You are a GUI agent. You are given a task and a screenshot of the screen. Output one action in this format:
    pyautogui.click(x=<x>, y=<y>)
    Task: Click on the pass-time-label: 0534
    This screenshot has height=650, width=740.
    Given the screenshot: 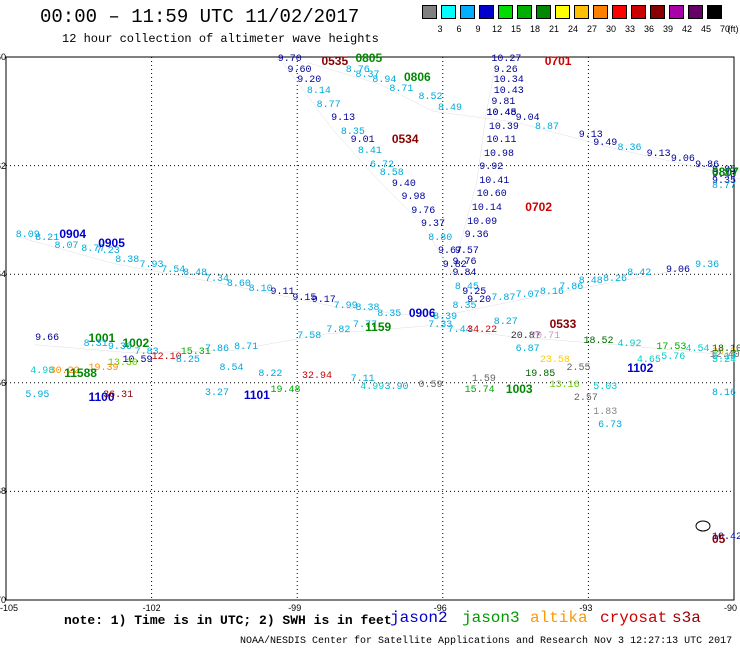 What is the action you would take?
    pyautogui.click(x=405, y=139)
    